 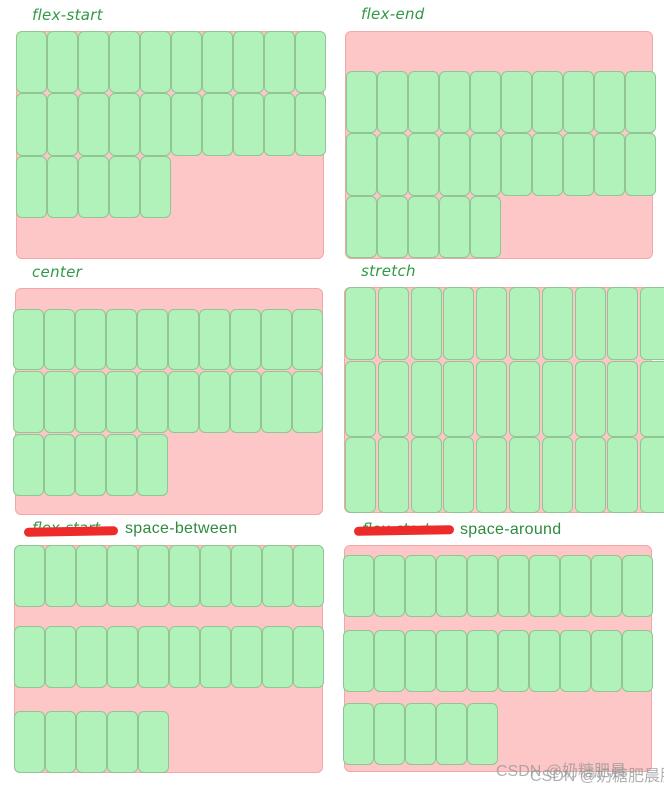 I want to click on label-space-between: space-between, so click(x=181, y=528).